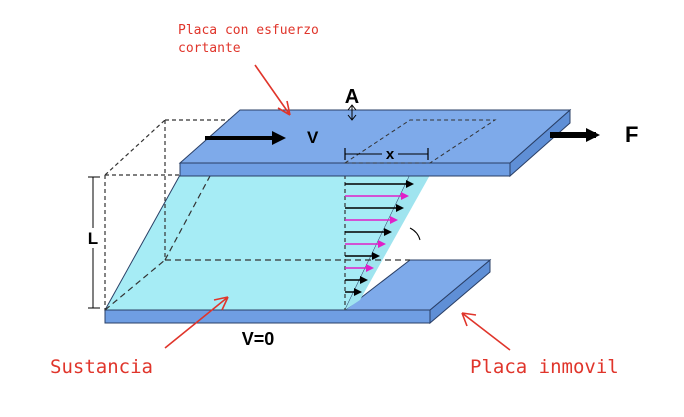 Image resolution: width=684 pixels, height=417 pixels. I want to click on velocity-indicator: V, so click(262, 137).